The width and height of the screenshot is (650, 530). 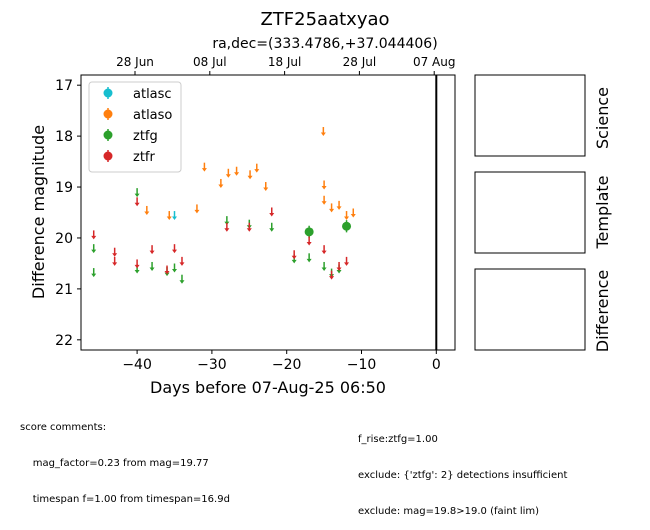 I want to click on x-tick-label: −30, so click(x=212, y=365).